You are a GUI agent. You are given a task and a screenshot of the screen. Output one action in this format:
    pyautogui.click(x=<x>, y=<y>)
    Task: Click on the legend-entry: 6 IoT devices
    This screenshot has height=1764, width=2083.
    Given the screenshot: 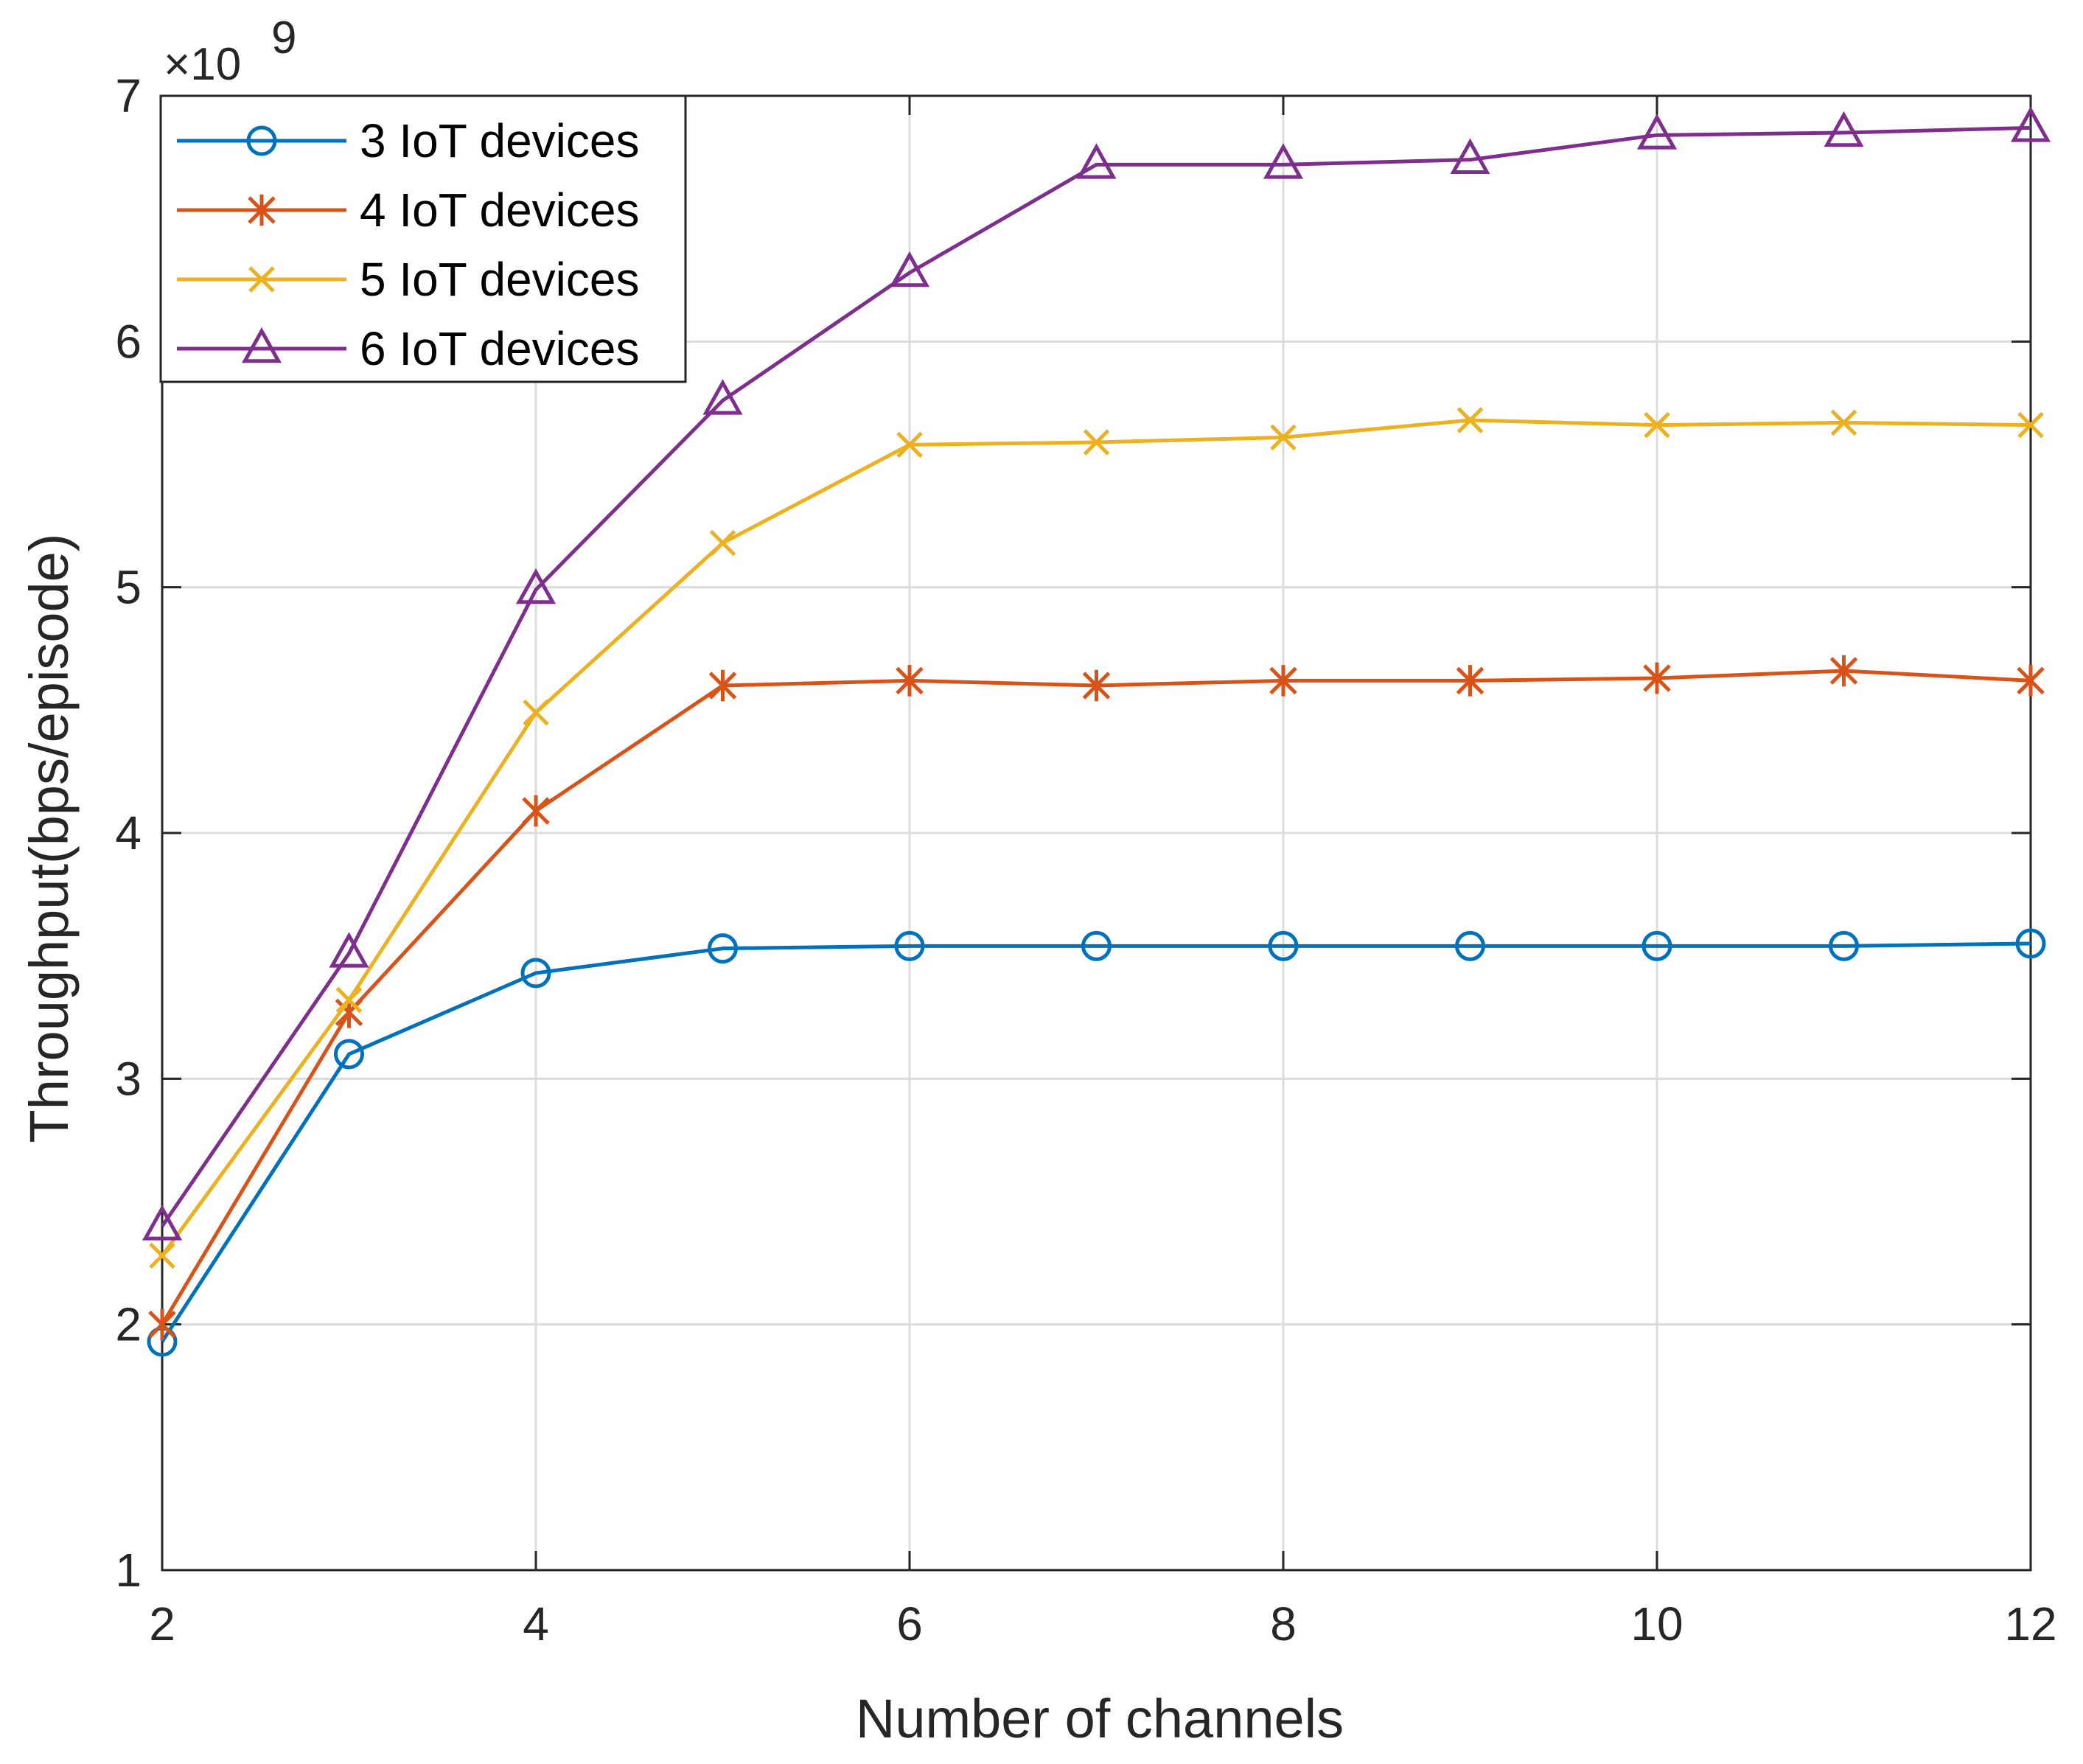 What is the action you would take?
    pyautogui.click(x=408, y=348)
    